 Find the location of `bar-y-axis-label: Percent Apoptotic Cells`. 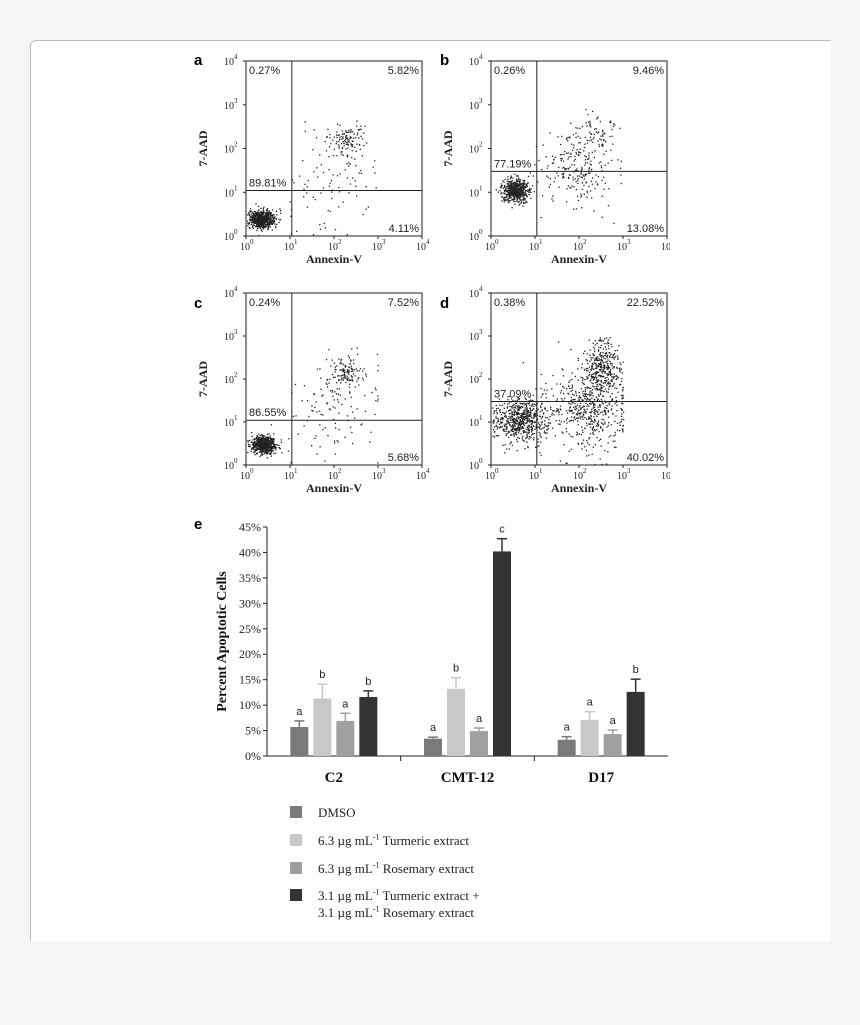

bar-y-axis-label: Percent Apoptotic Cells is located at coordinates (222, 641).